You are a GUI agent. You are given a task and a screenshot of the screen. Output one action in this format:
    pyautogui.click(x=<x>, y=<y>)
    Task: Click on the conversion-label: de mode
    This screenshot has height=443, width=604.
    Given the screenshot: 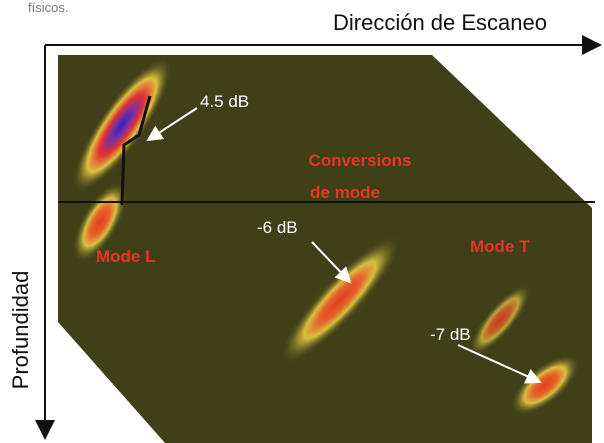 What is the action you would take?
    pyautogui.click(x=345, y=192)
    